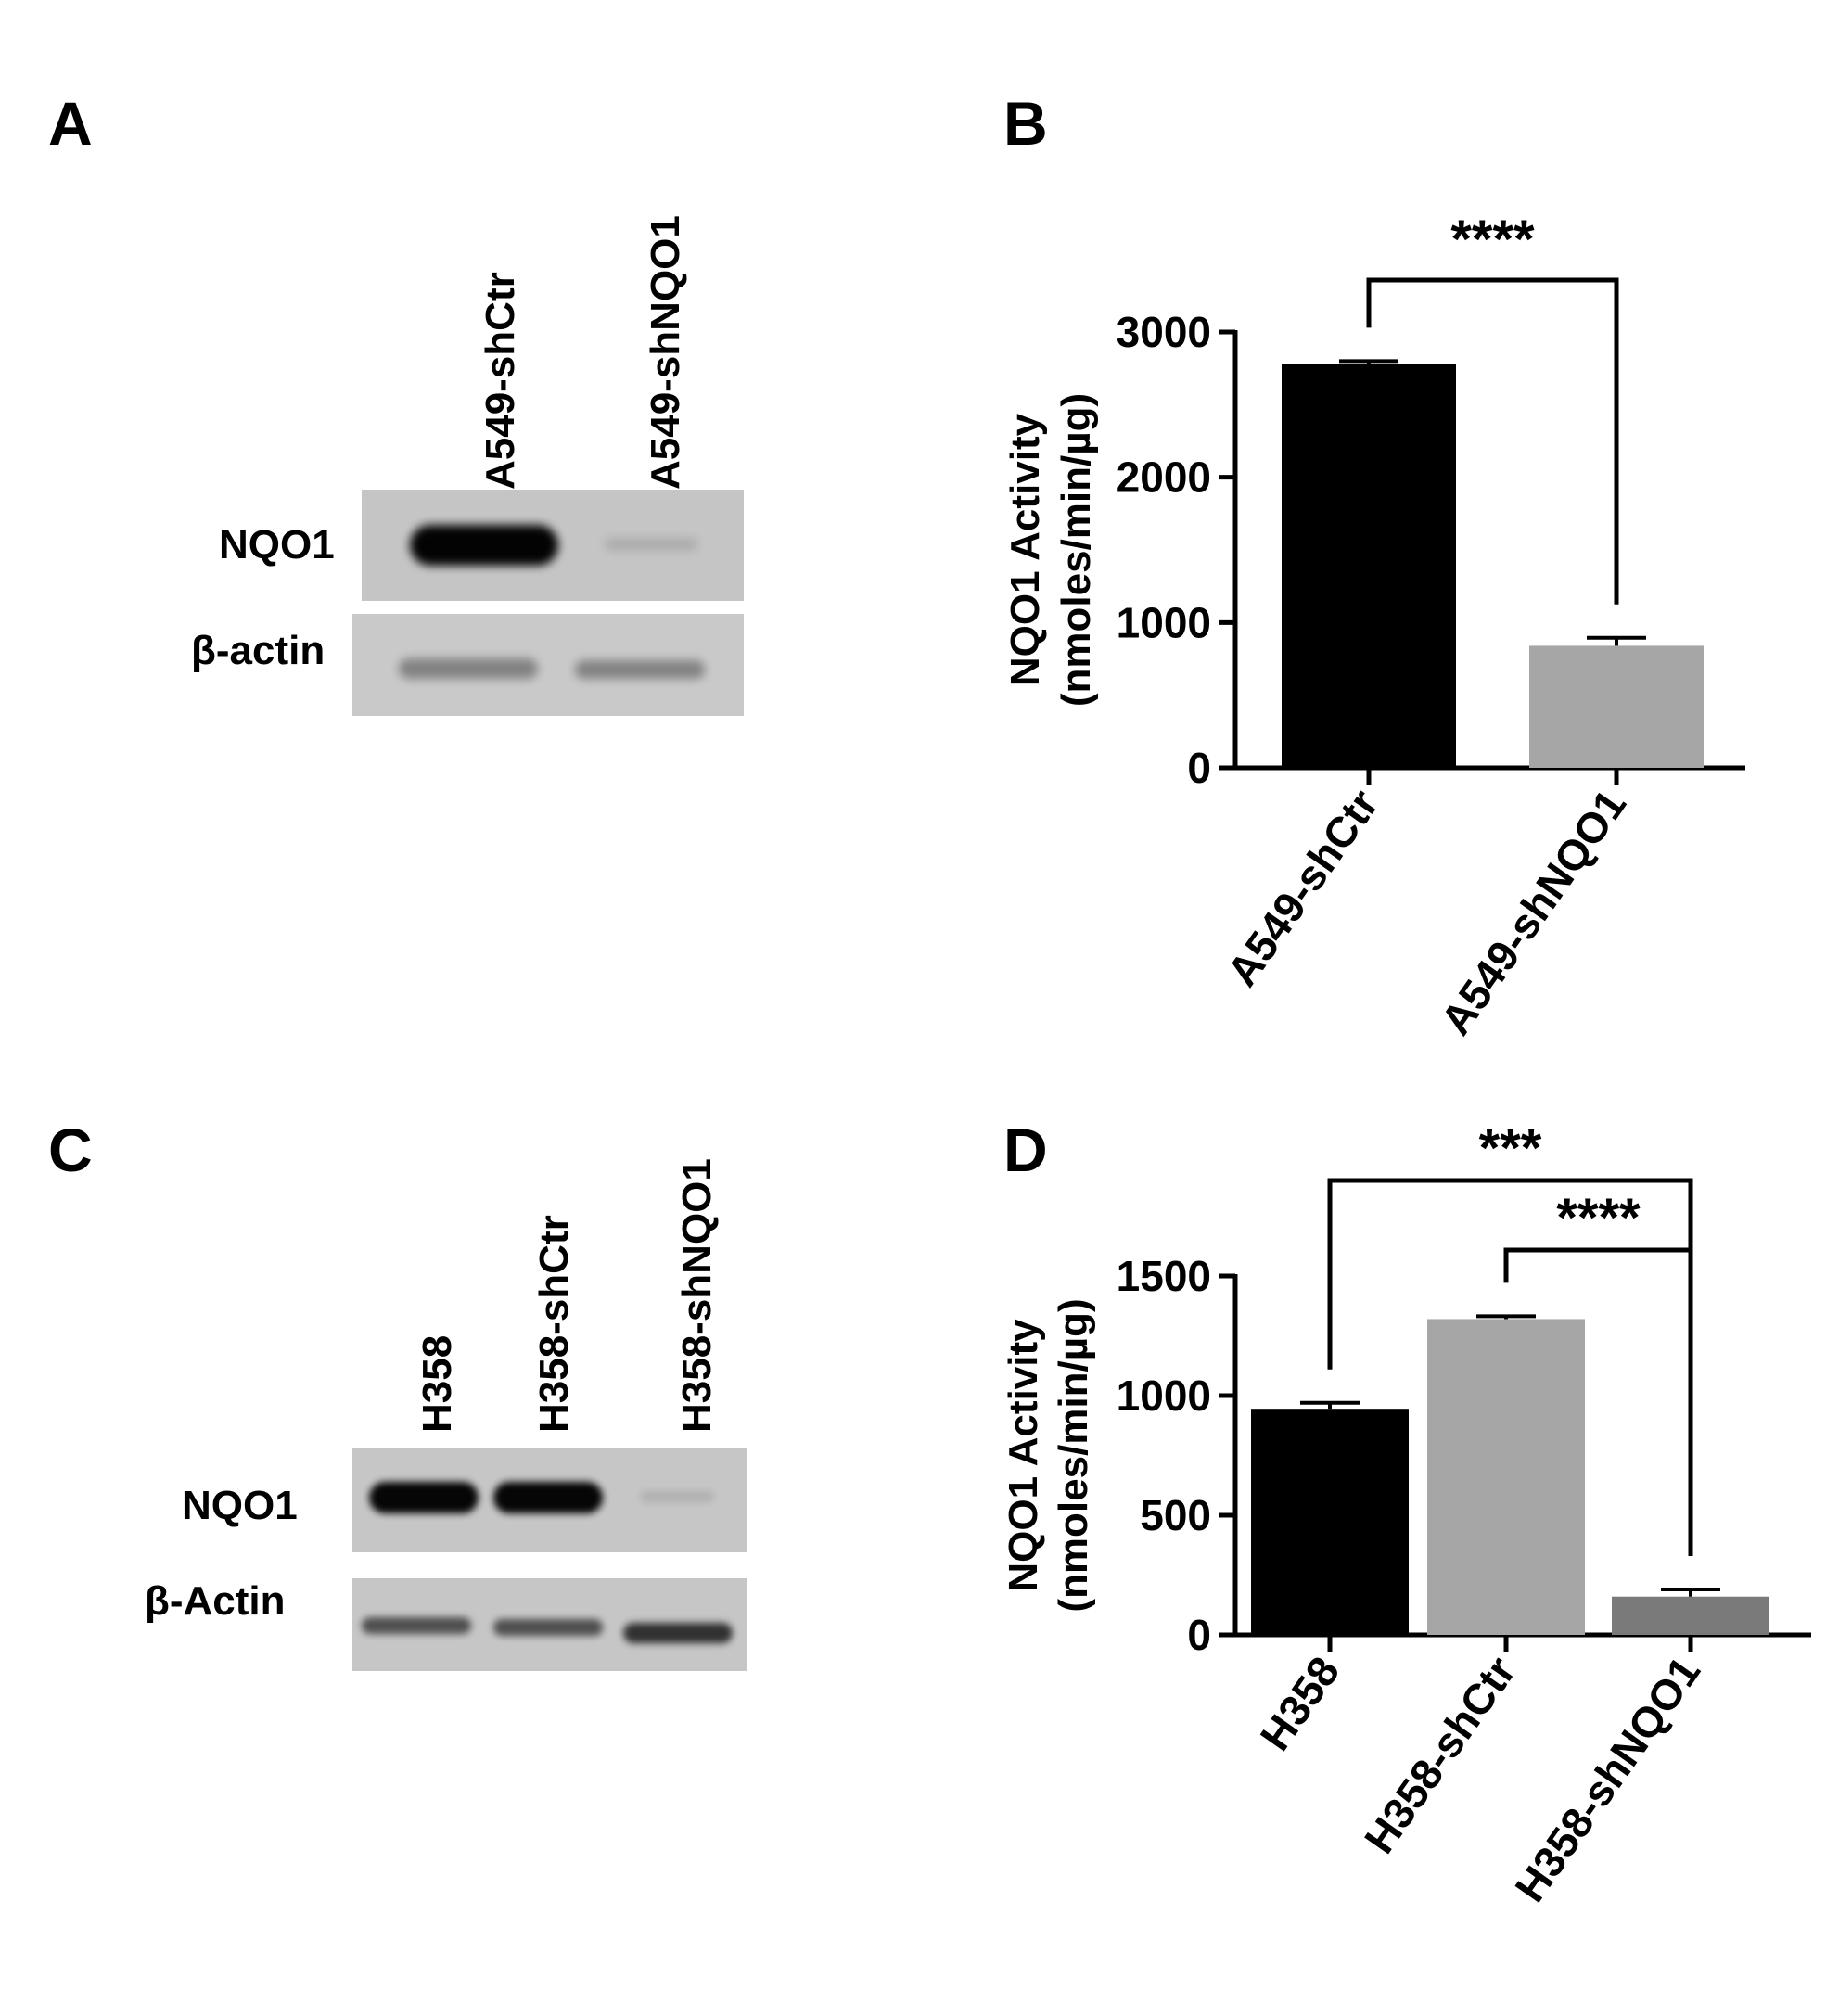  What do you see at coordinates (258, 650) in the screenshot?
I see `blot-a-row-label: β-actin` at bounding box center [258, 650].